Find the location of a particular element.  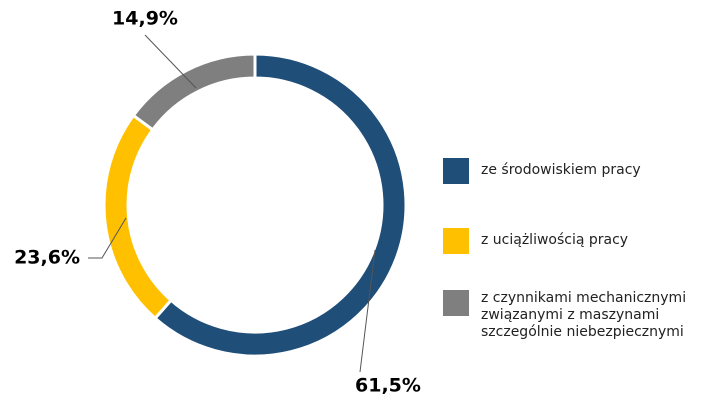

legend-item: z uciążliwością pracy is located at coordinates (572, 241).